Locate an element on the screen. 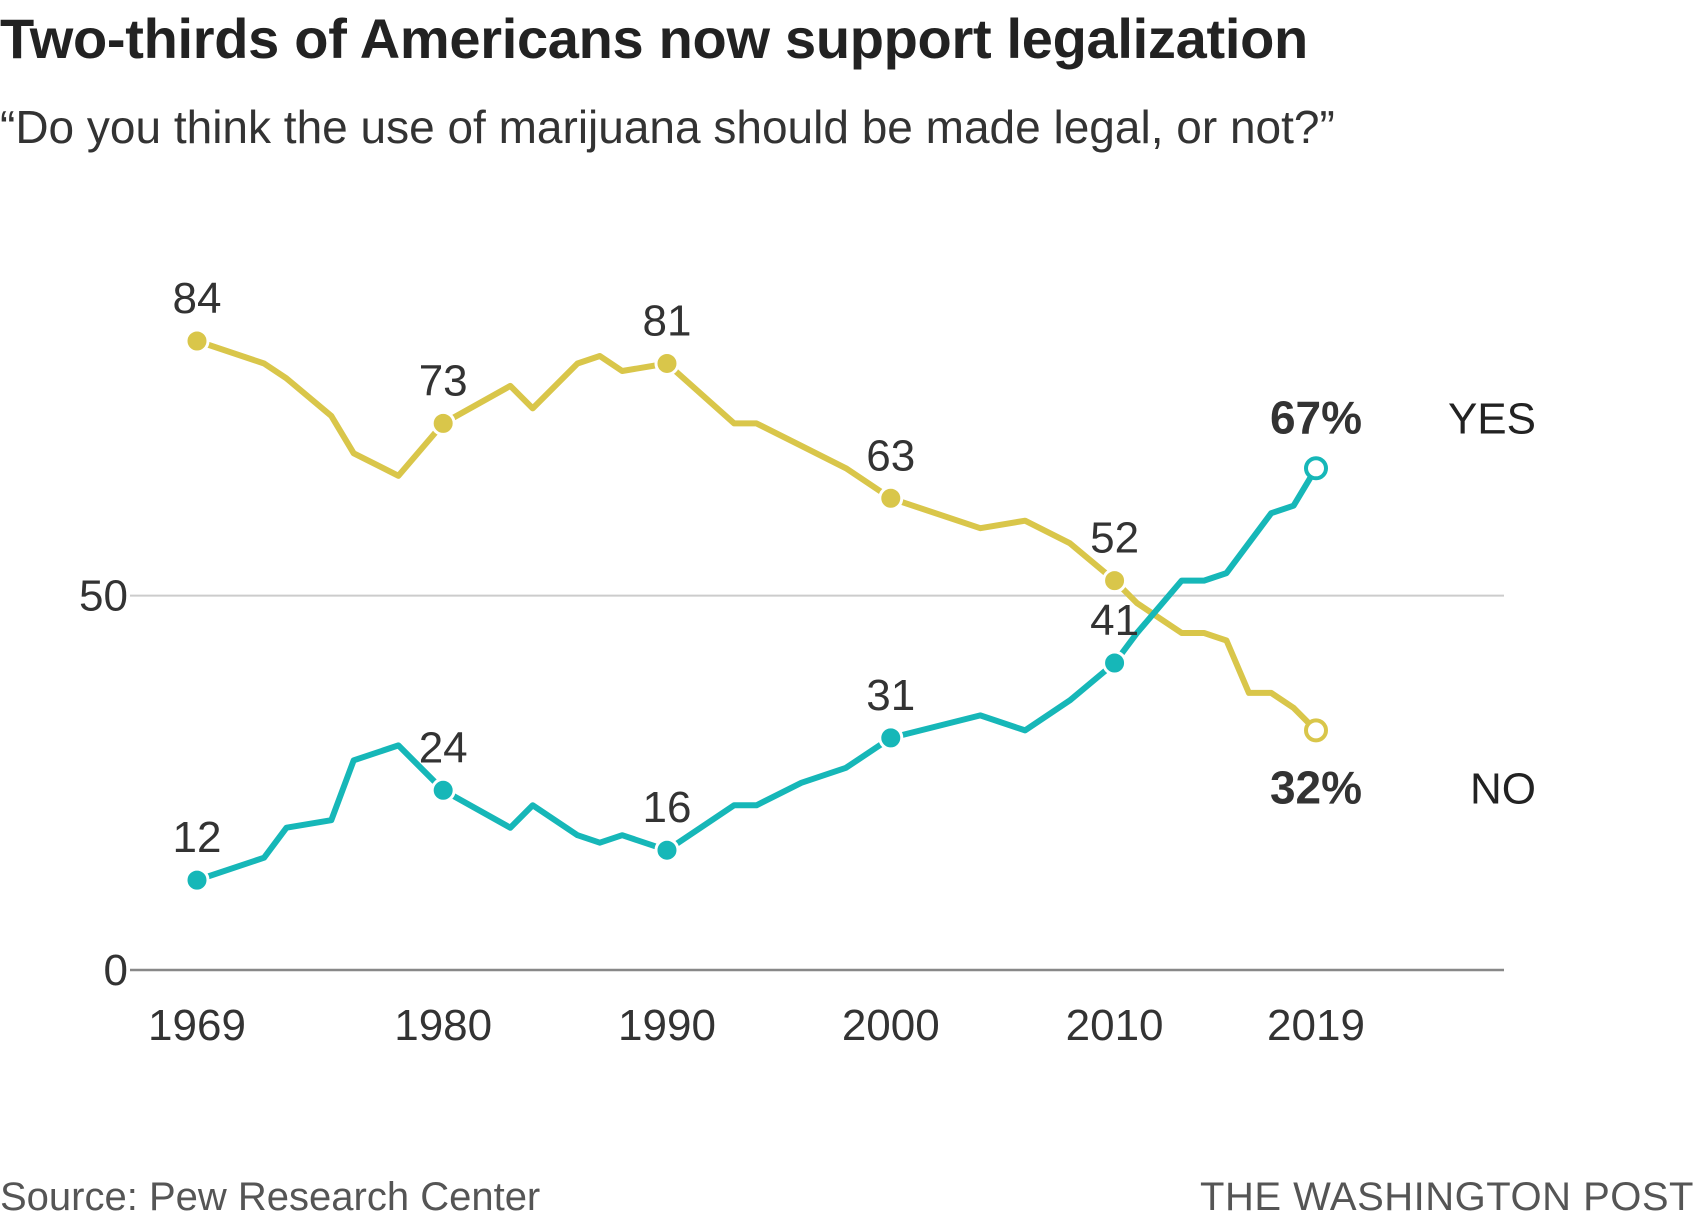 Image resolution: width=1696 pixels, height=1222 pixels. point-no-2010 is located at coordinates (1115, 581).